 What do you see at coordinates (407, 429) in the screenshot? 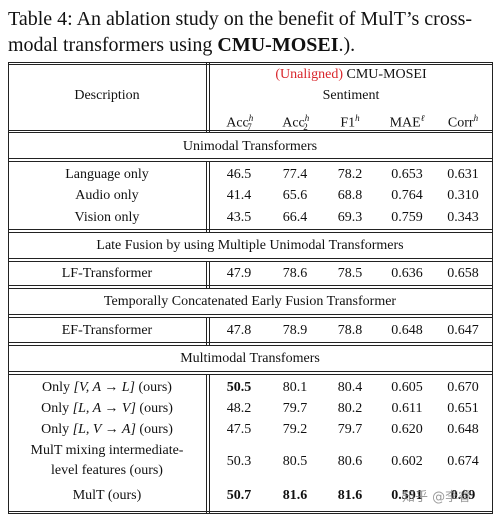
I see `cell-only-a-mae: 0.620` at bounding box center [407, 429].